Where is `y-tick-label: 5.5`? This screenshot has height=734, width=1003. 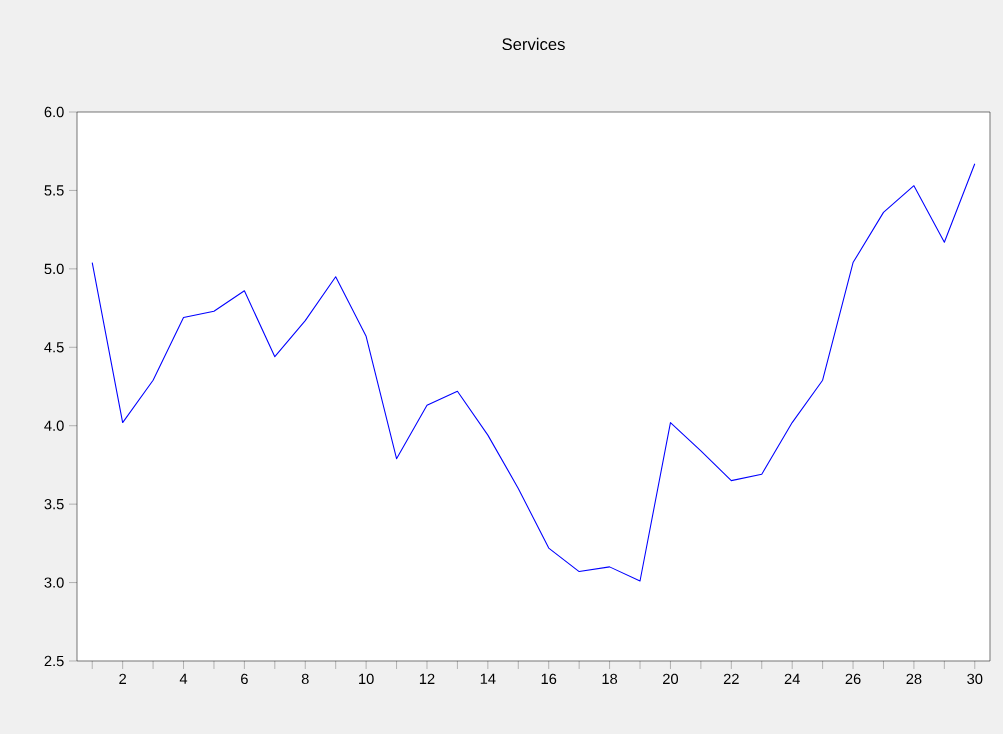
y-tick-label: 5.5 is located at coordinates (54, 190).